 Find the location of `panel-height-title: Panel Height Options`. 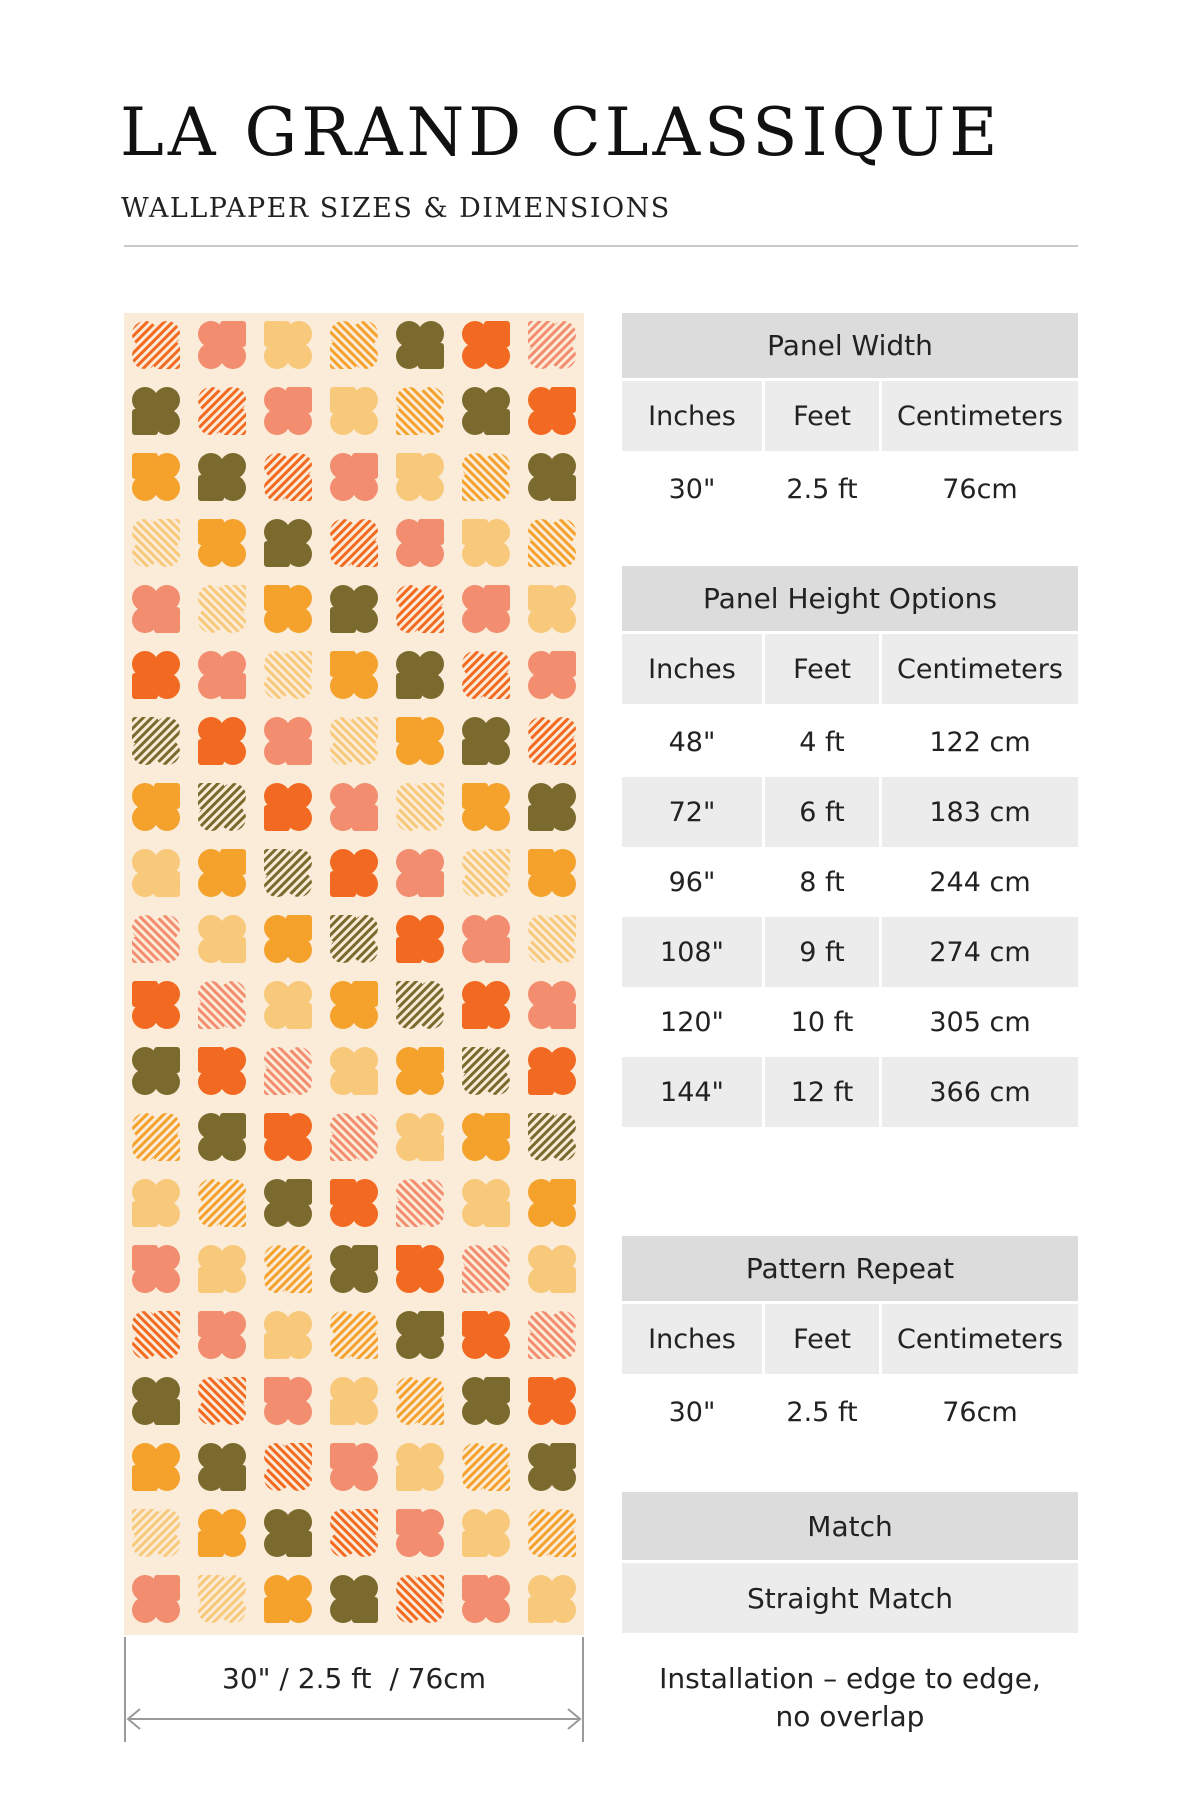

panel-height-title: Panel Height Options is located at coordinates (850, 598).